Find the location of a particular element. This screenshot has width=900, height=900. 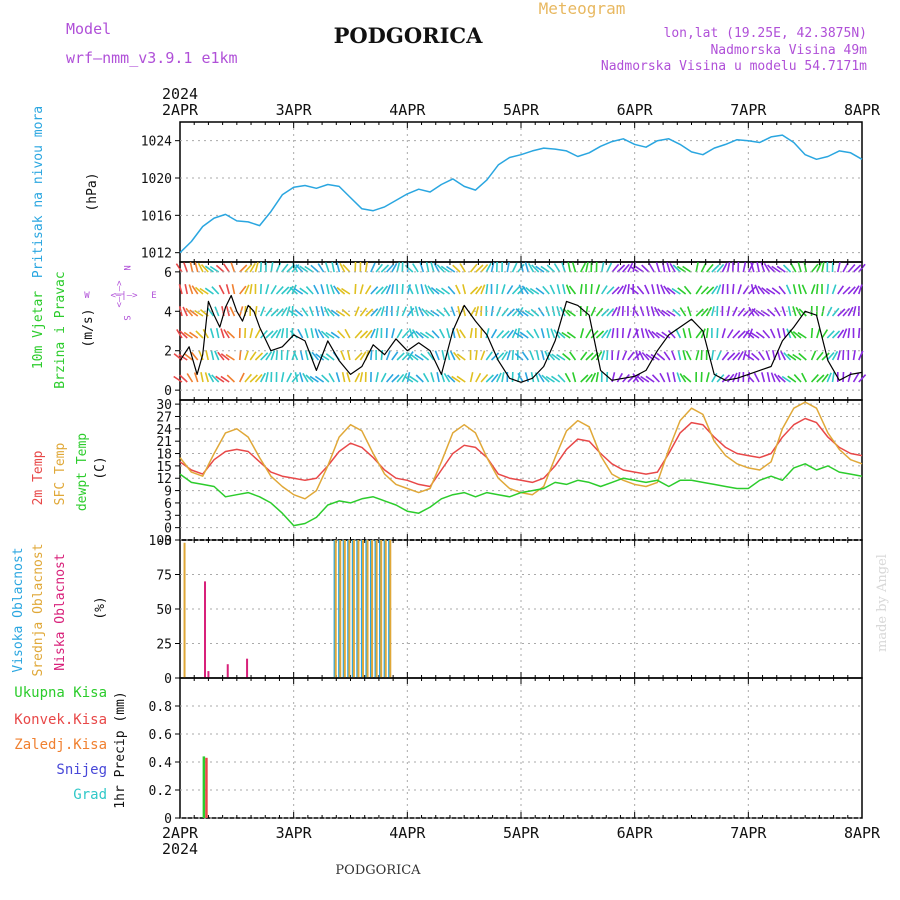

bottom-date-label: 7APR is located at coordinates (748, 833).